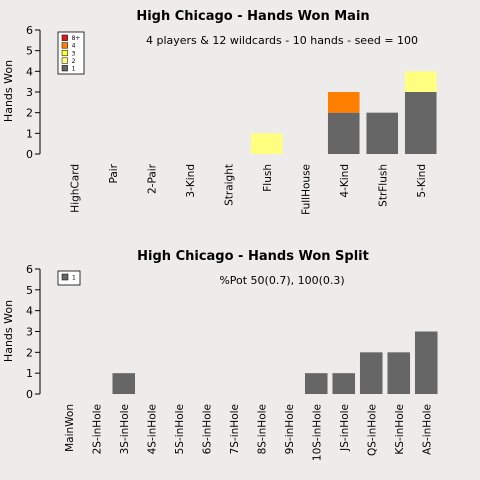 The width and height of the screenshot is (480, 480). What do you see at coordinates (262, 429) in the screenshot?
I see `split-category-label: 8S-inHole` at bounding box center [262, 429].